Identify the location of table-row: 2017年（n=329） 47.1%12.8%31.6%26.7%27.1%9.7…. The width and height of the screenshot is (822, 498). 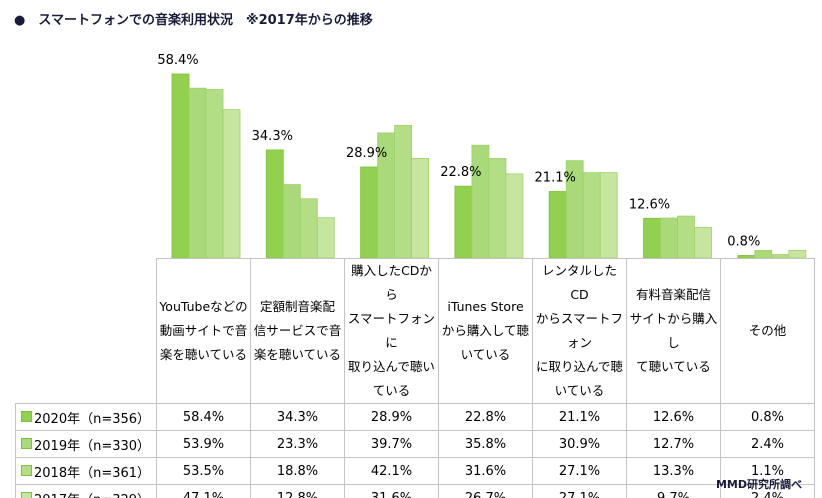
(415, 491).